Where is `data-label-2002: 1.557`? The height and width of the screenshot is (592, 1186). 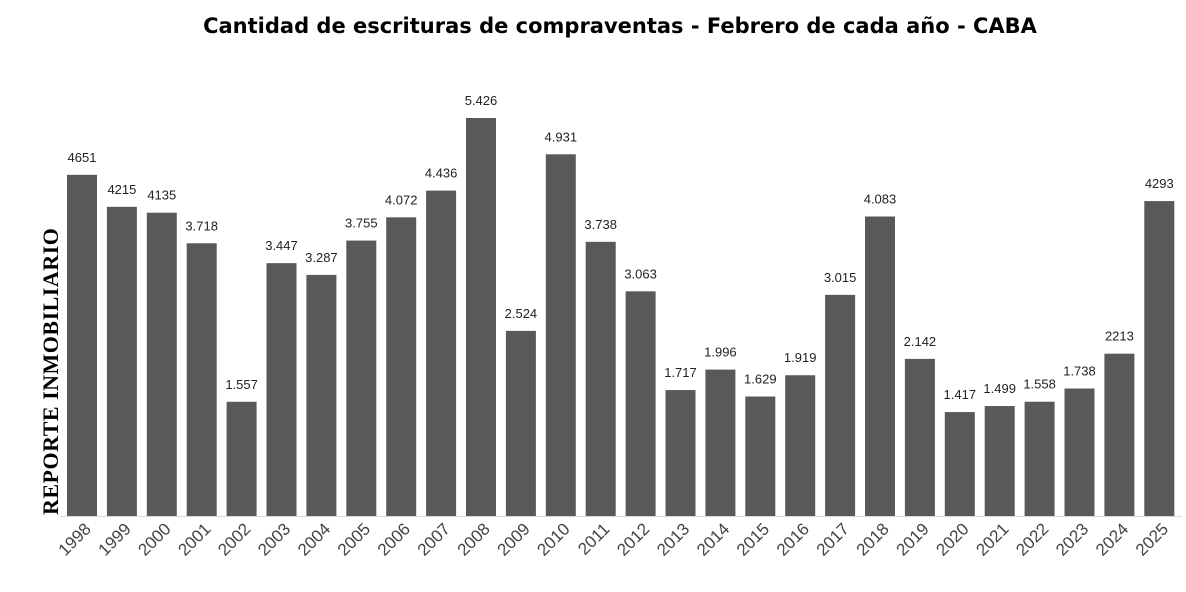 data-label-2002: 1.557 is located at coordinates (241, 384).